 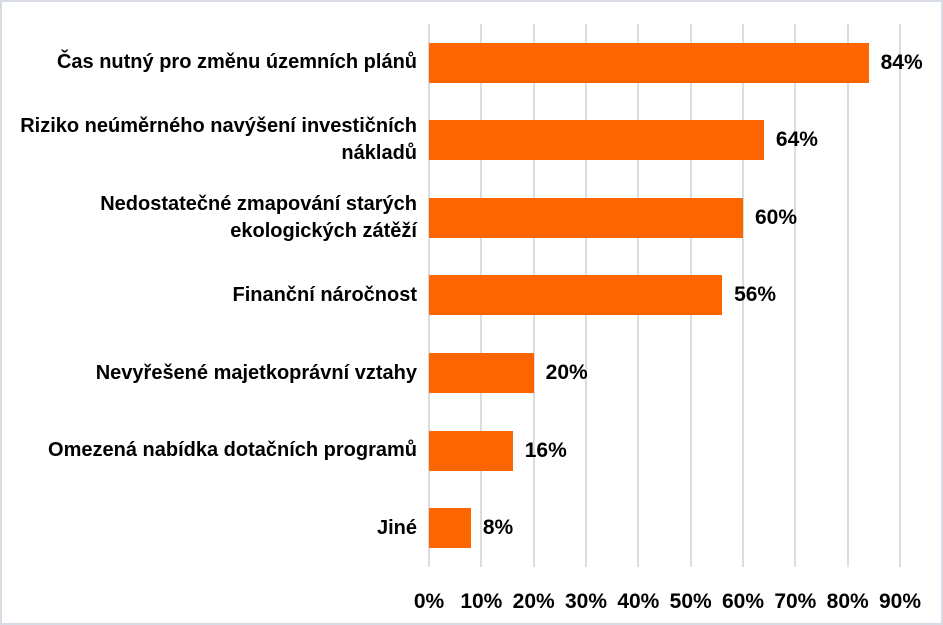 What do you see at coordinates (586, 601) in the screenshot?
I see `x-axis-tick-label: 30%` at bounding box center [586, 601].